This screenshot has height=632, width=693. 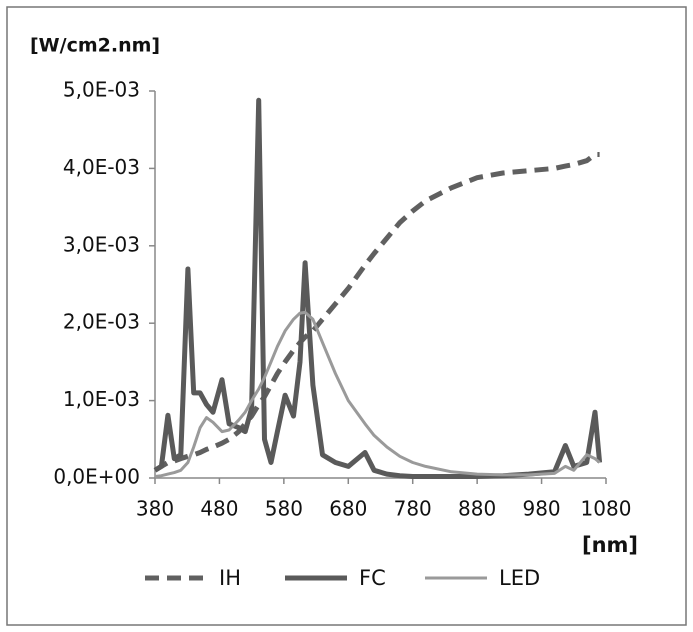 I want to click on legend-label: FC, so click(x=372, y=578).